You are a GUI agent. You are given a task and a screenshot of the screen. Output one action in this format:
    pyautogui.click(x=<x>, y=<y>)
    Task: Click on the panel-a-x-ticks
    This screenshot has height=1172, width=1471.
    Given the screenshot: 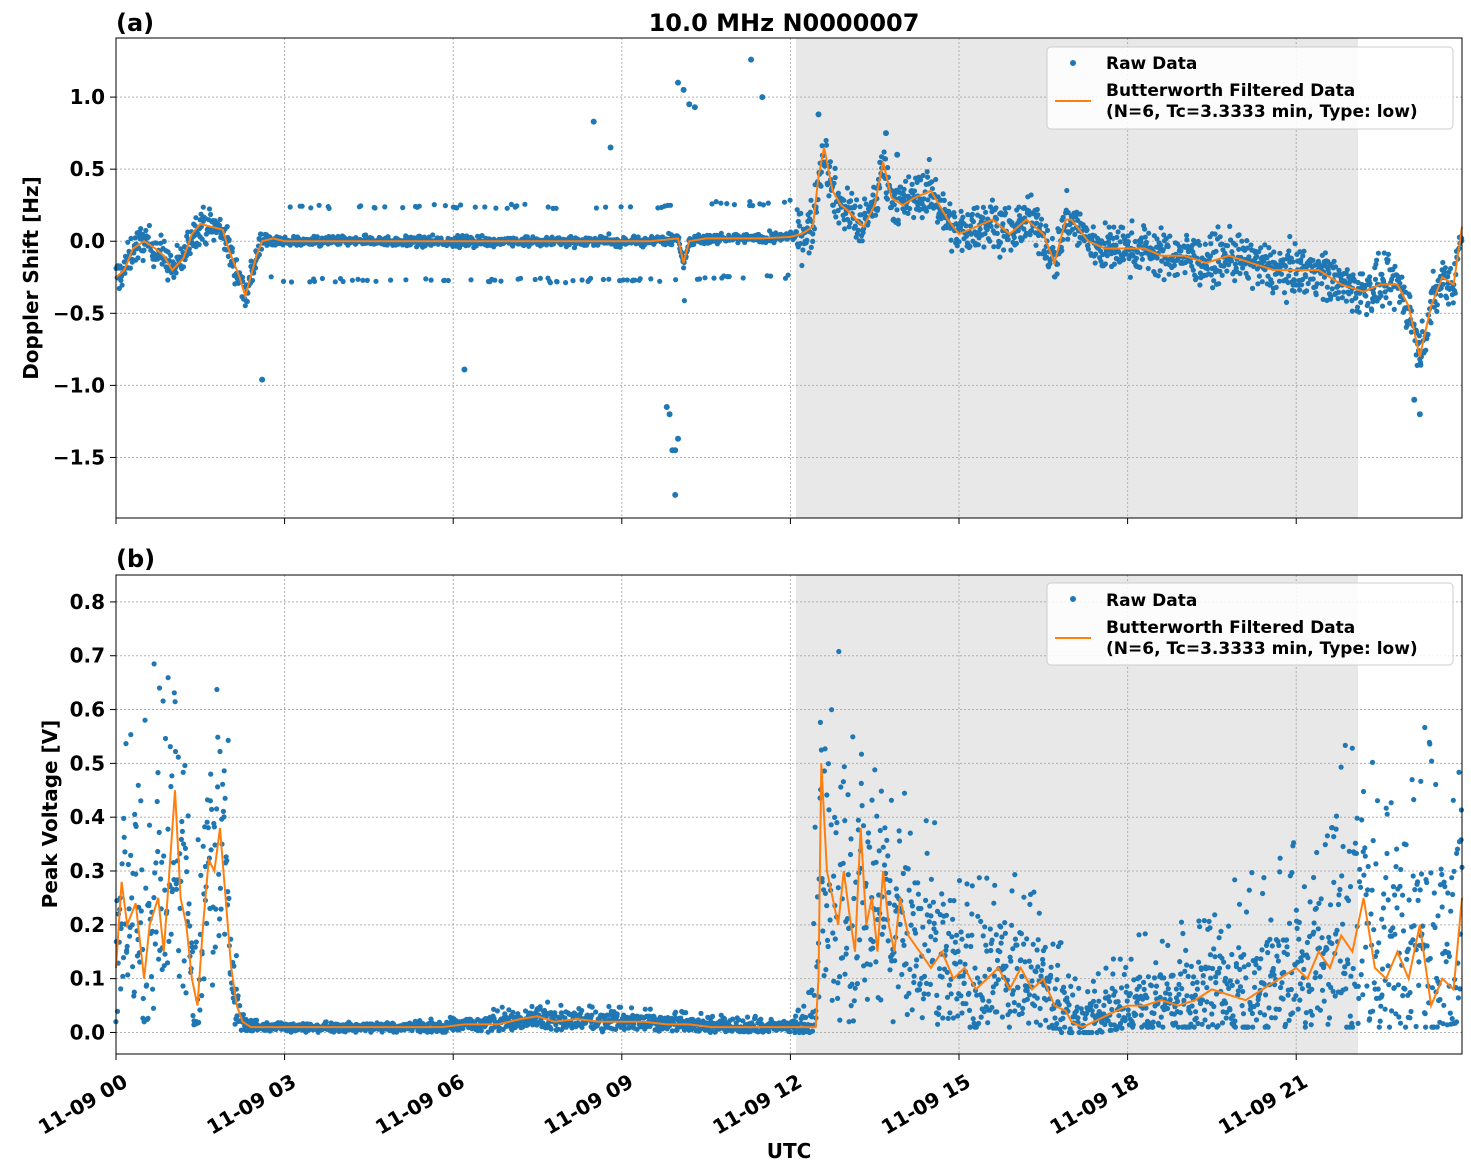 What is the action you would take?
    pyautogui.click(x=706, y=521)
    